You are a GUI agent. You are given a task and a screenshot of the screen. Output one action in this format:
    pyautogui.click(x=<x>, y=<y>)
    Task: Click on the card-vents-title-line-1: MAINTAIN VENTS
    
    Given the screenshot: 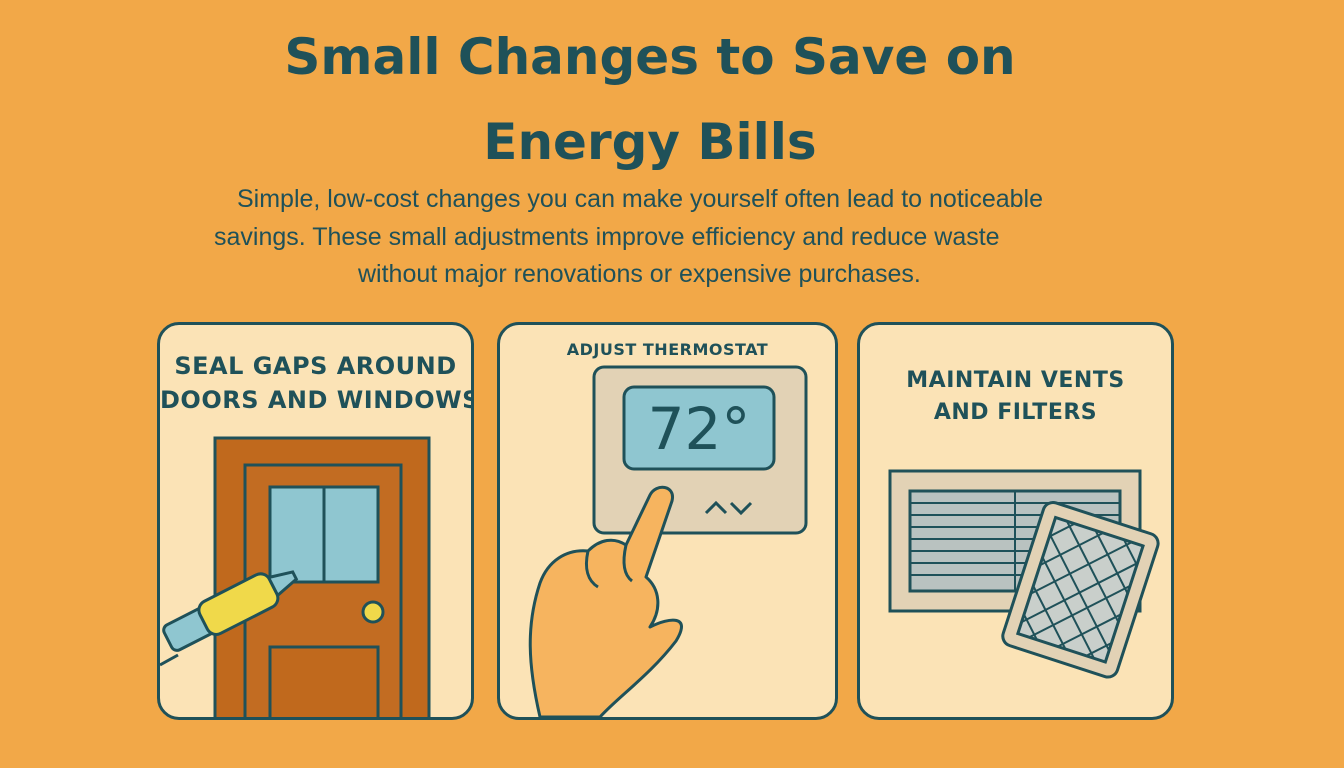 What is the action you would take?
    pyautogui.click(x=1015, y=380)
    